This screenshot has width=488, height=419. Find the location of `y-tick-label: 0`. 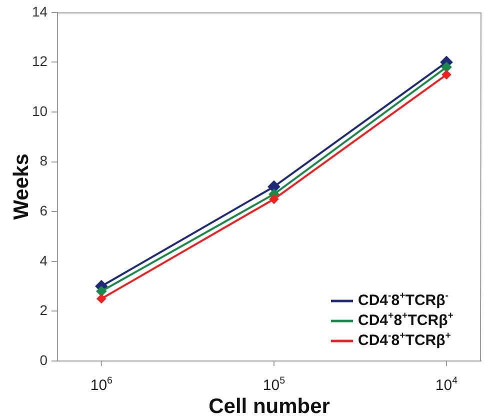

y-tick-label: 0 is located at coordinates (44, 360).